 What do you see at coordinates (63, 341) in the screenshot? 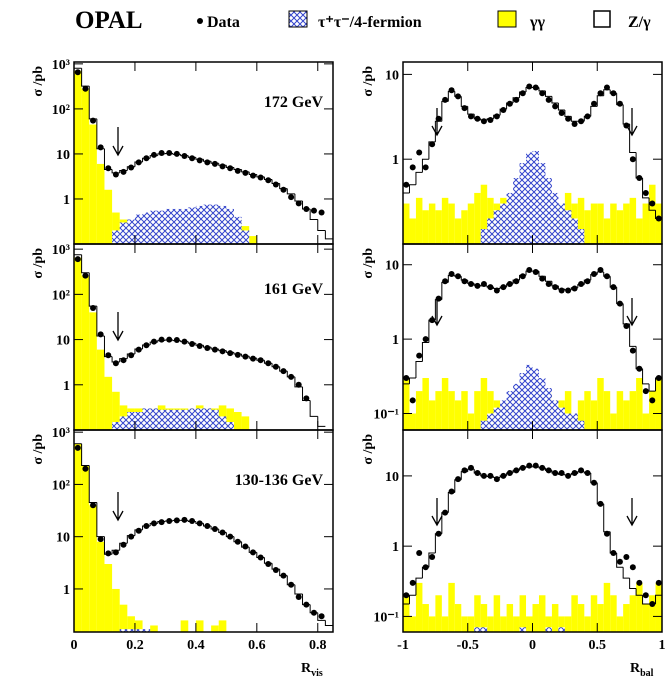
I see `y-tick-label: 10` at bounding box center [63, 341].